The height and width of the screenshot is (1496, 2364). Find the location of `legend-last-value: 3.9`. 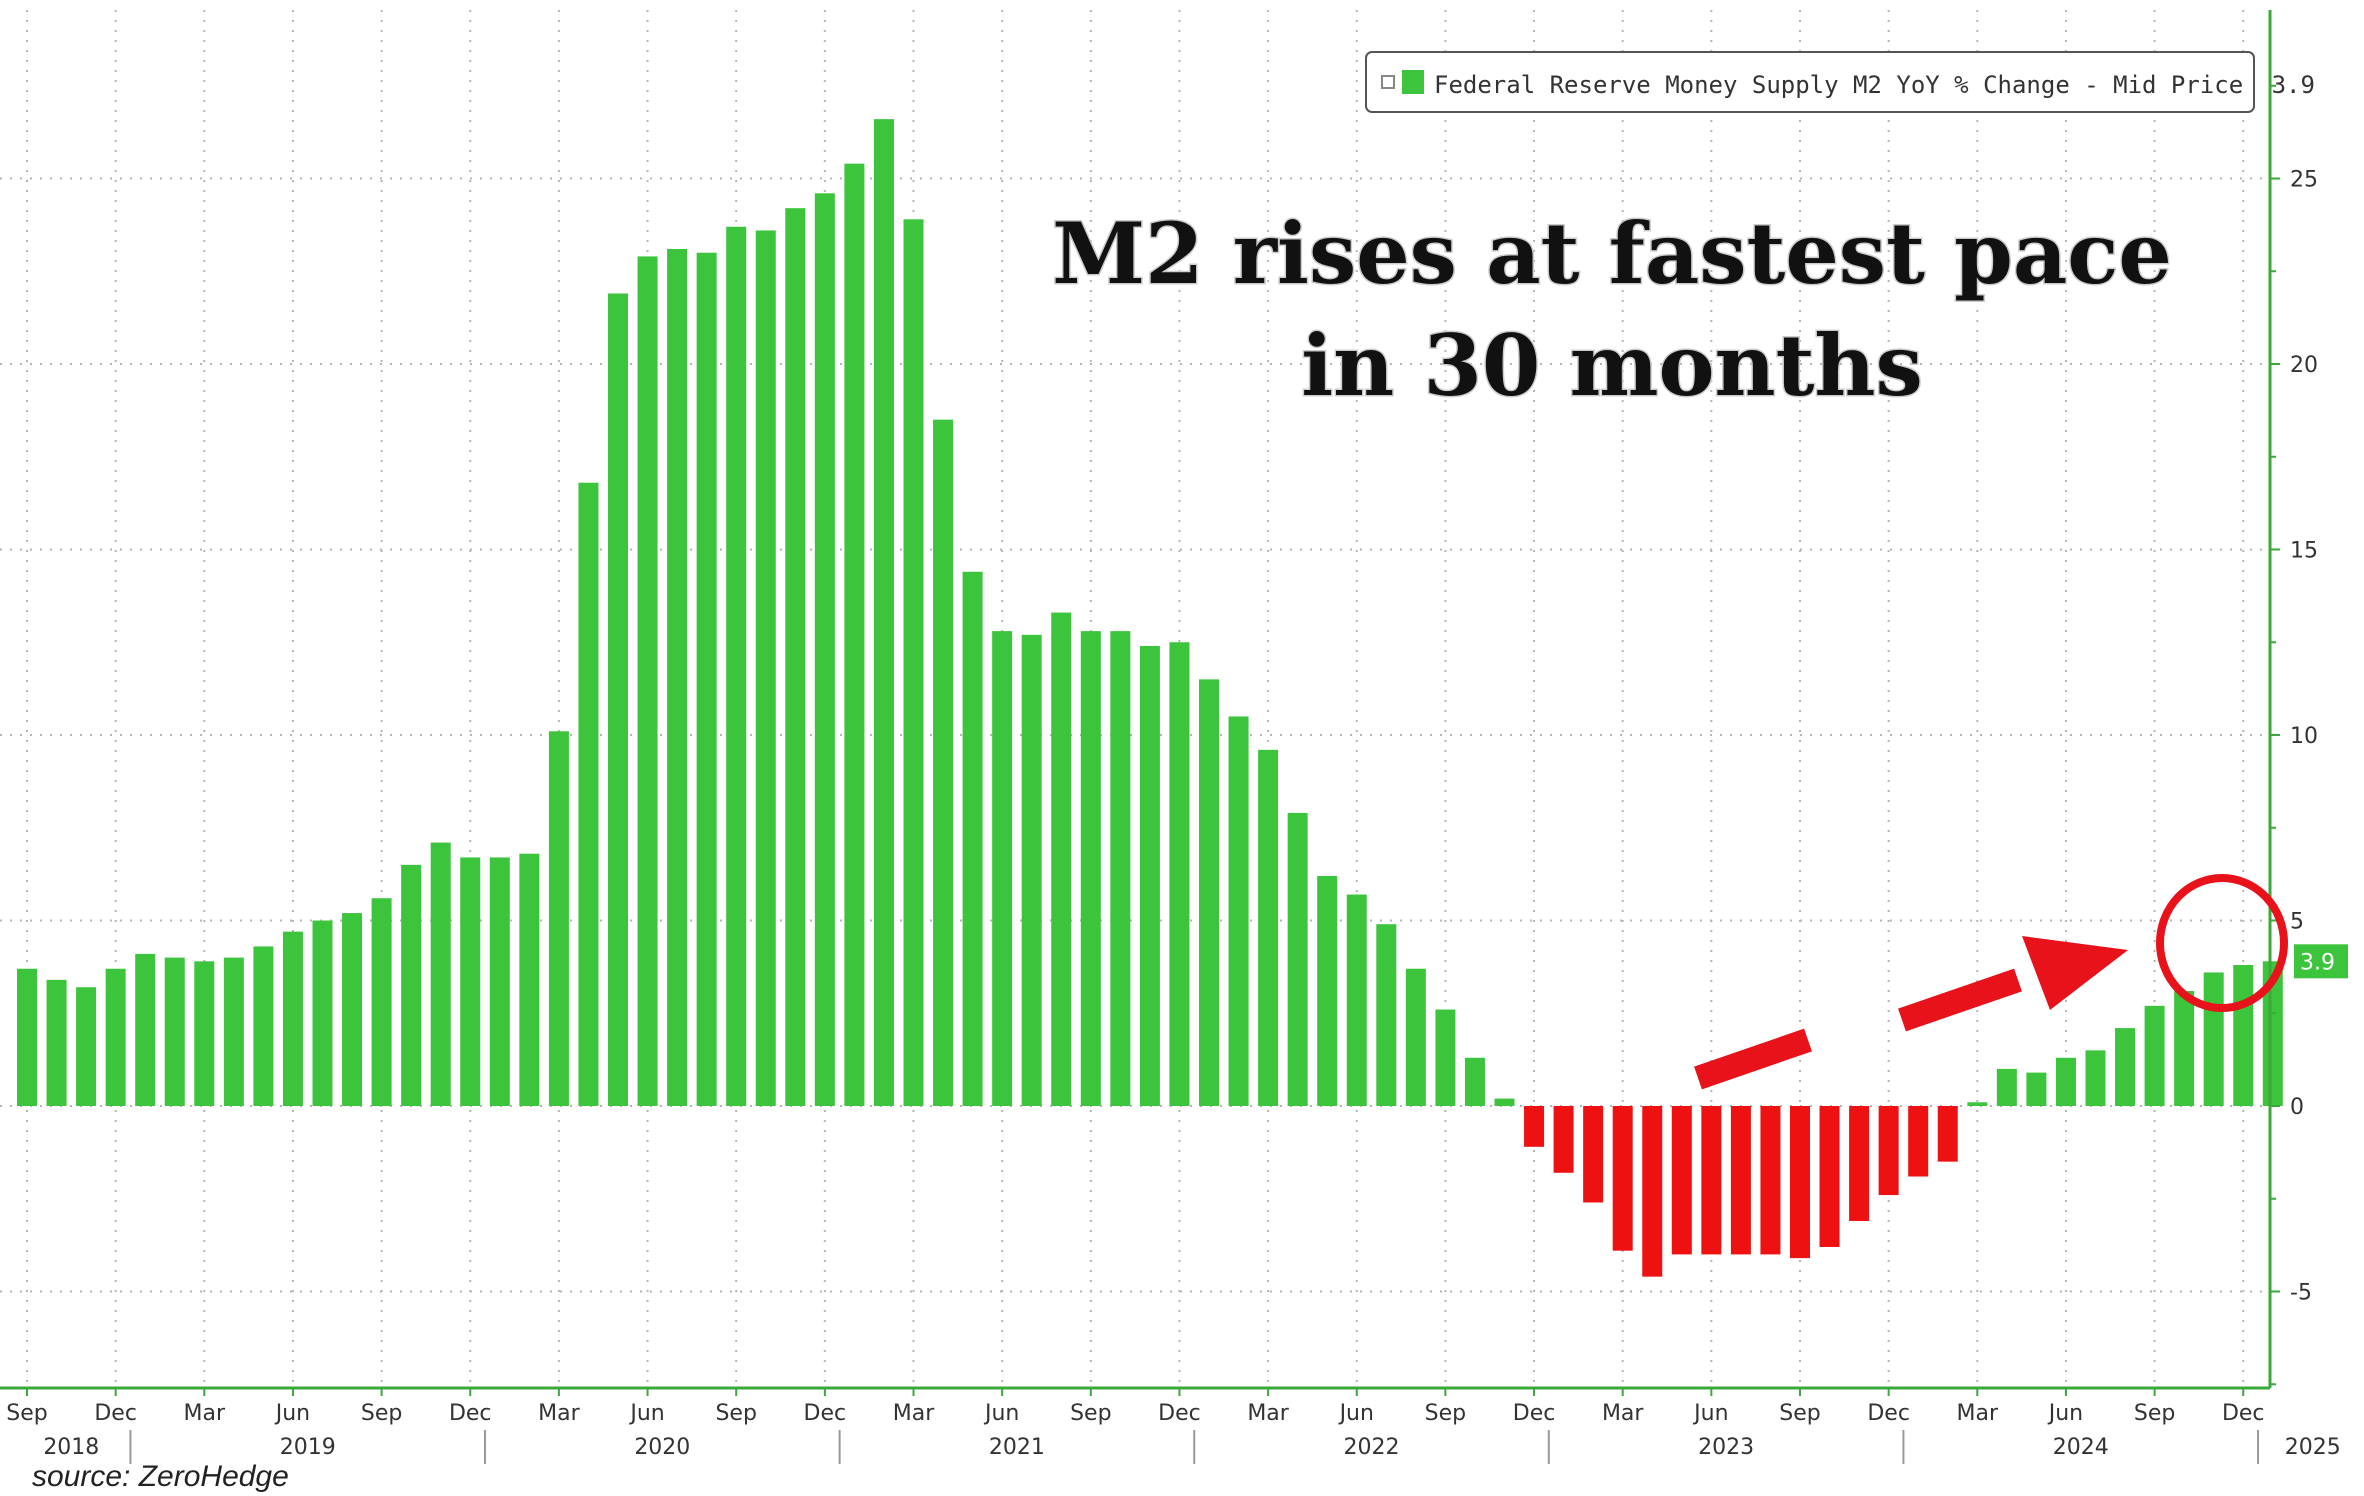

legend-last-value: 3.9 is located at coordinates (2293, 85).